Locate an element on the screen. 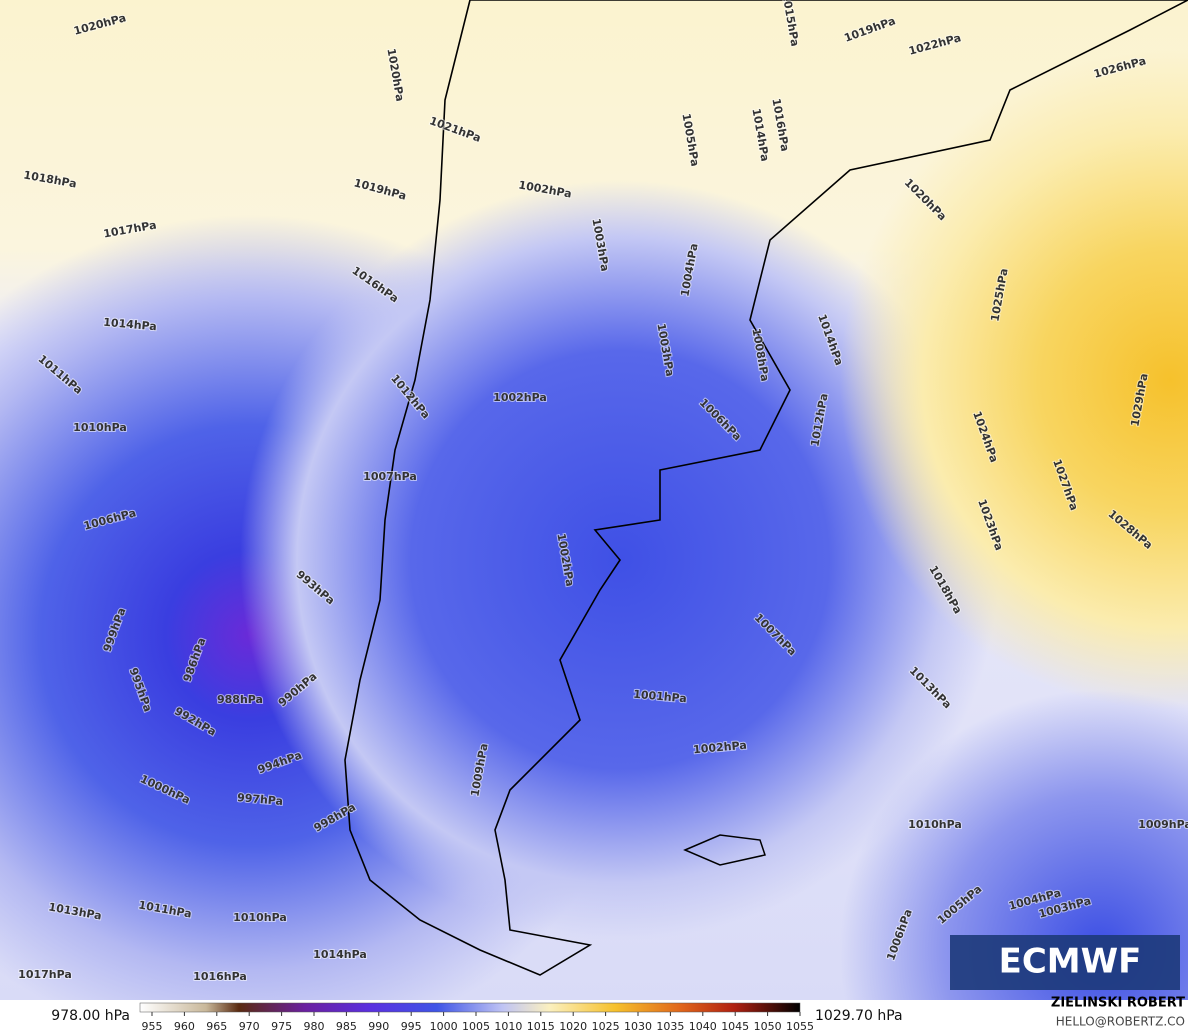 The width and height of the screenshot is (1188, 1035). colorbar-tick-label: 1040 is located at coordinates (703, 1026).